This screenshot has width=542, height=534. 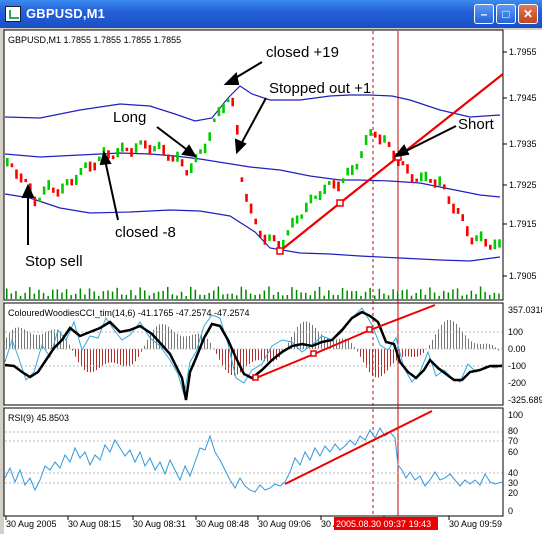 What do you see at coordinates (94, 524) in the screenshot?
I see `time-tick-label: 30 Aug 08:15` at bounding box center [94, 524].